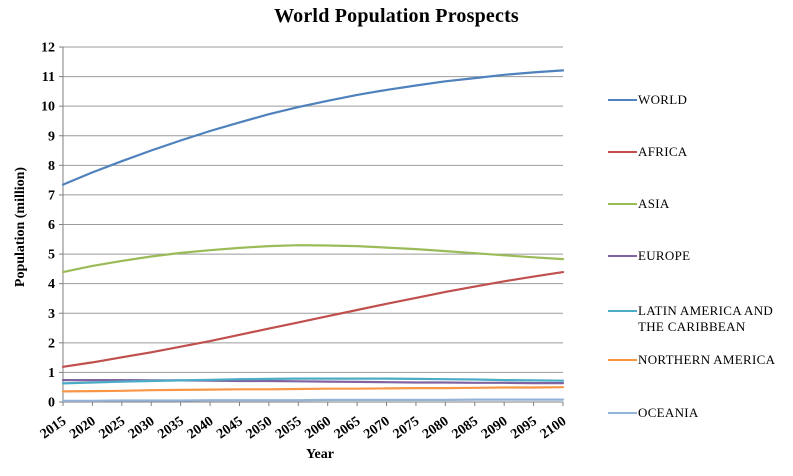 The image size is (793, 476). What do you see at coordinates (260, 428) in the screenshot?
I see `x-tick-label-2050: 2050` at bounding box center [260, 428].